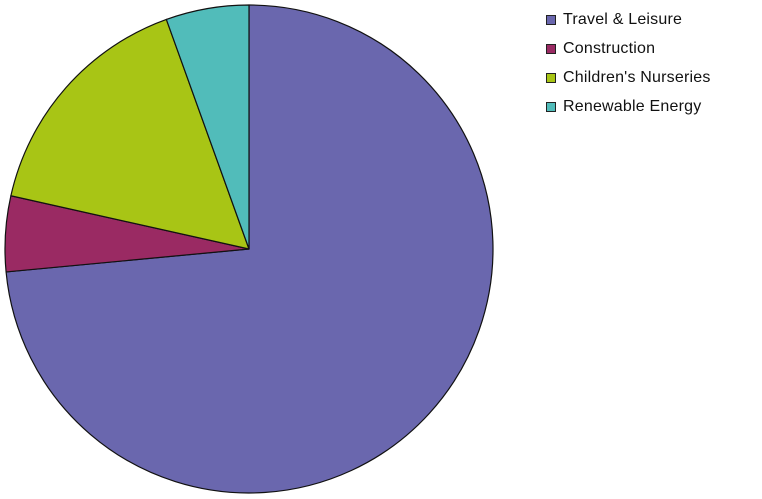  What do you see at coordinates (551, 20) in the screenshot?
I see `legend-swatch-travel-leisure` at bounding box center [551, 20].